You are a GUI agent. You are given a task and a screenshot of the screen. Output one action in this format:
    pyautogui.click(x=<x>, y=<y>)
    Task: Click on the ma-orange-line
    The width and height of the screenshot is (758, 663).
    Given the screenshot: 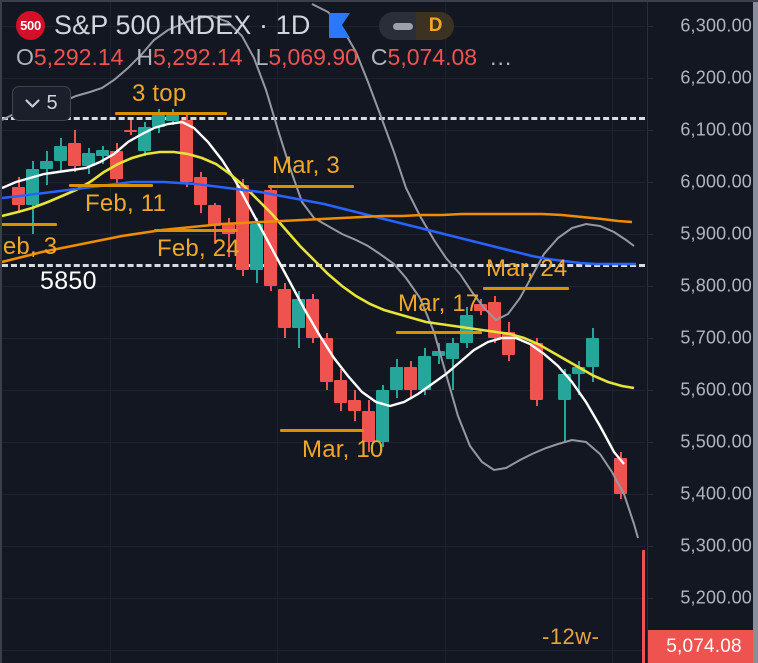 What is the action you would take?
    pyautogui.click(x=317, y=238)
    